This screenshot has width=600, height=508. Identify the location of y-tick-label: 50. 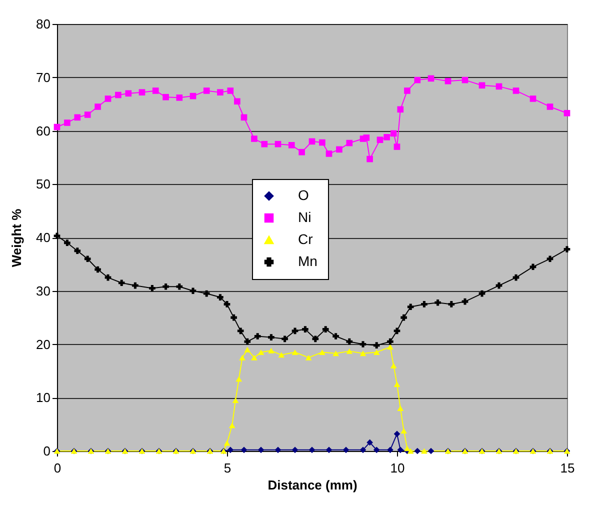
(43, 184).